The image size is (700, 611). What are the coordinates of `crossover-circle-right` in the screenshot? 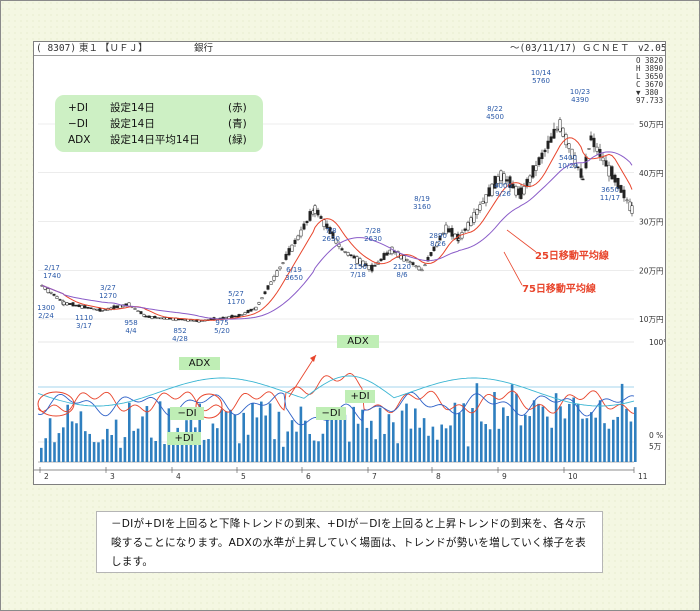 It's located at (209, 406).